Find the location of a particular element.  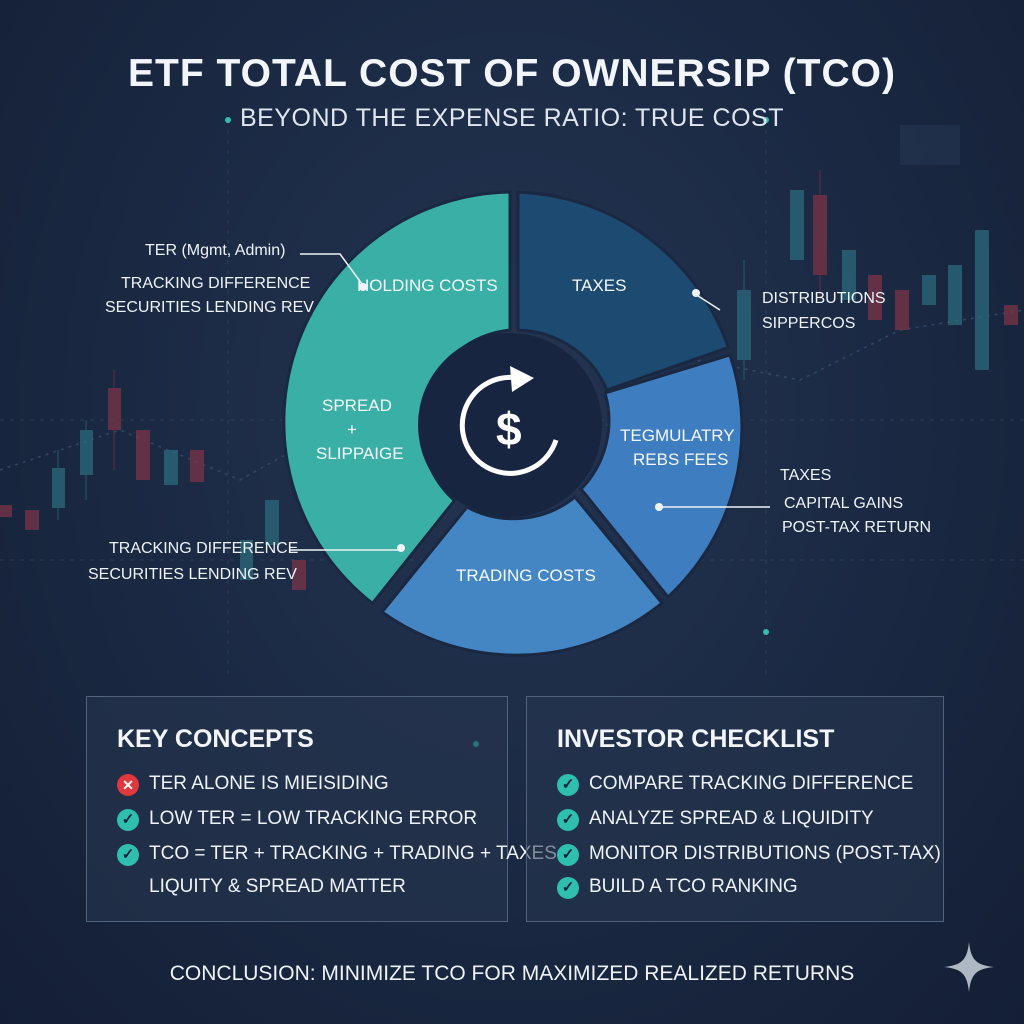

callout-right-bottom-2: CAPITAL GAINS is located at coordinates (844, 503).